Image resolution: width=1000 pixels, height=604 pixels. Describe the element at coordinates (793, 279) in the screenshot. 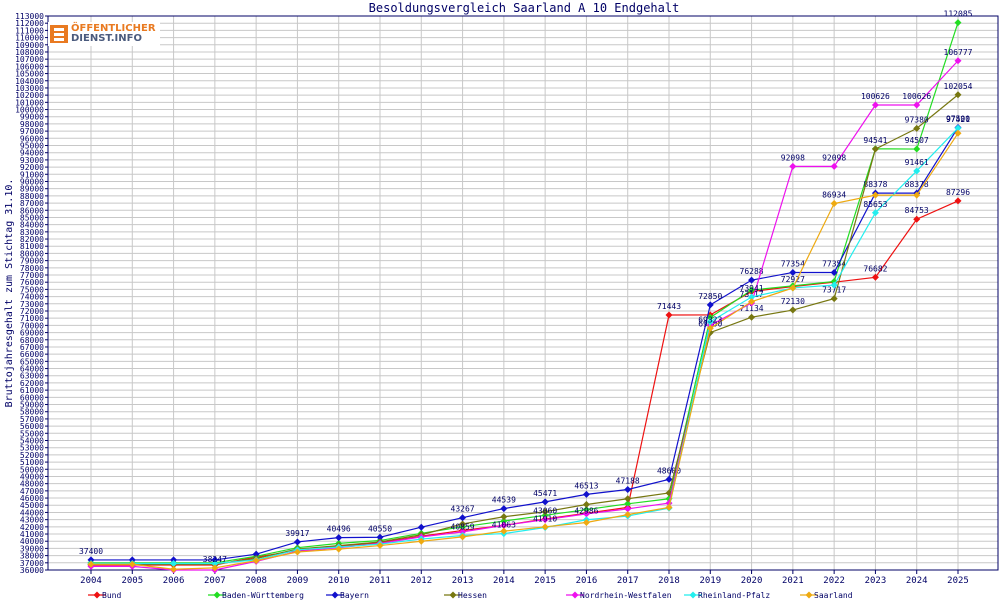

I see `data-label: 72927` at that location.